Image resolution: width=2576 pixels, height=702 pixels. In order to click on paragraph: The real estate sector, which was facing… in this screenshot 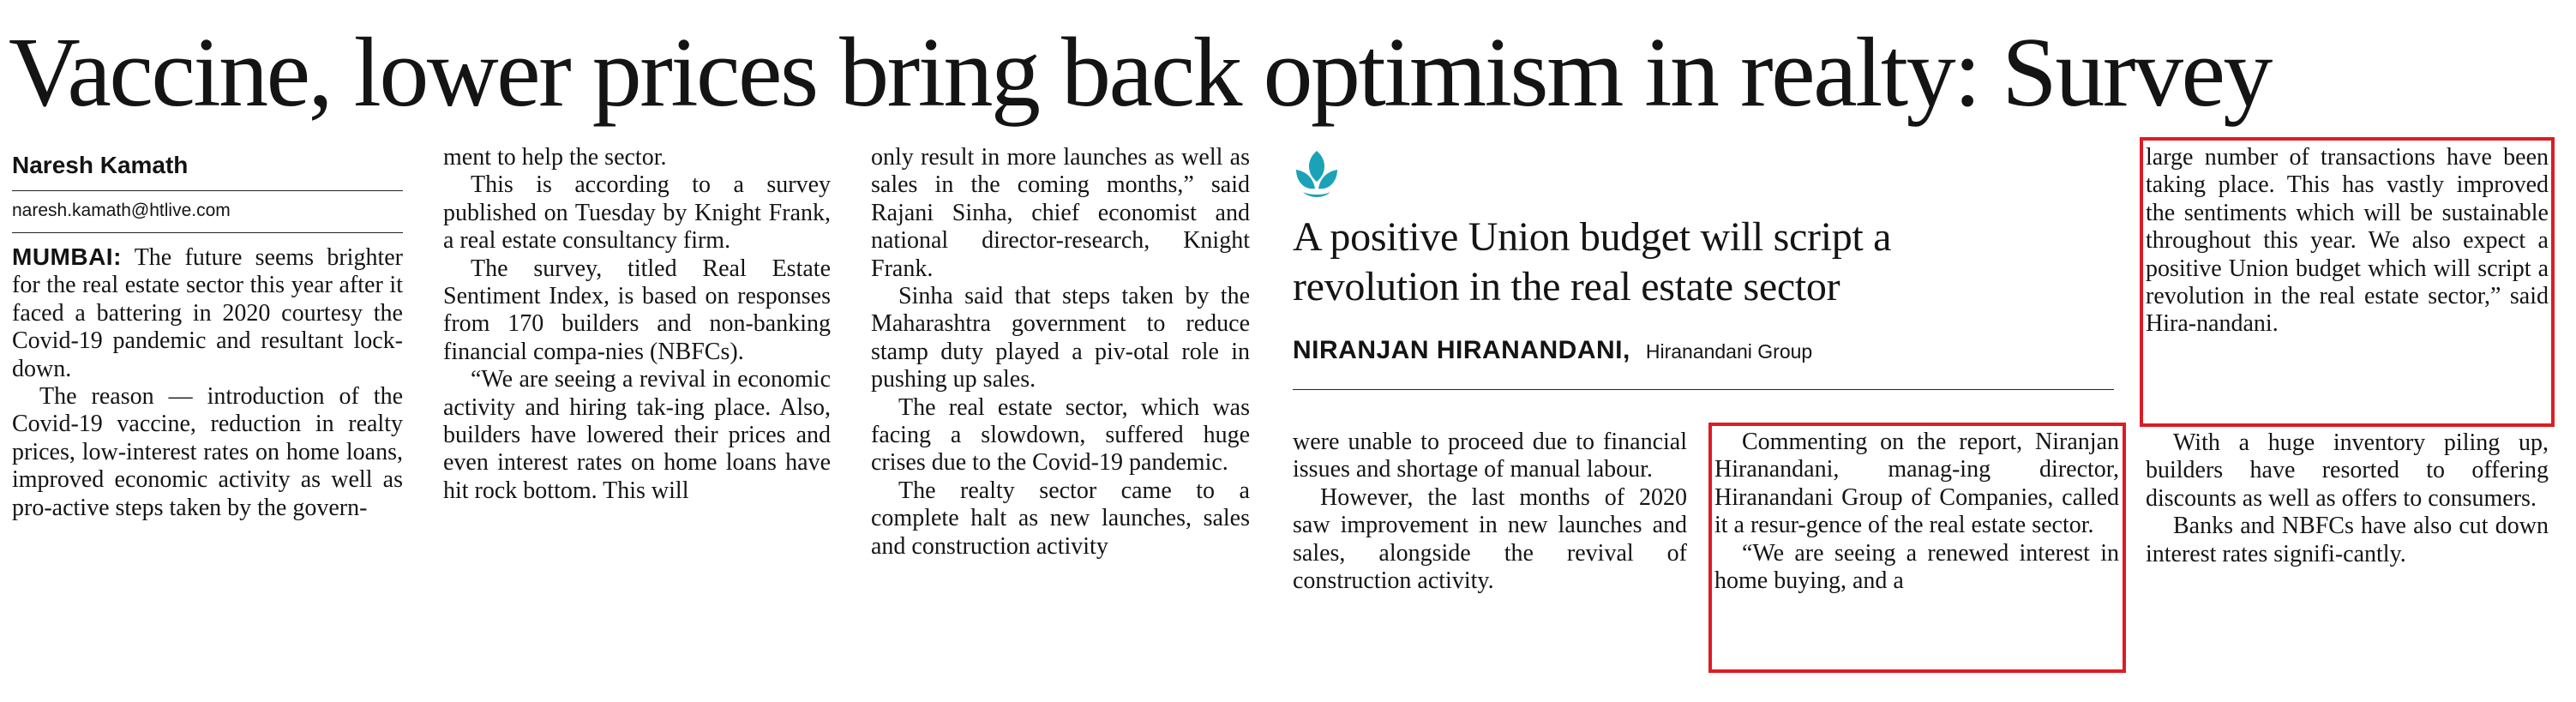, I will do `click(1060, 435)`.